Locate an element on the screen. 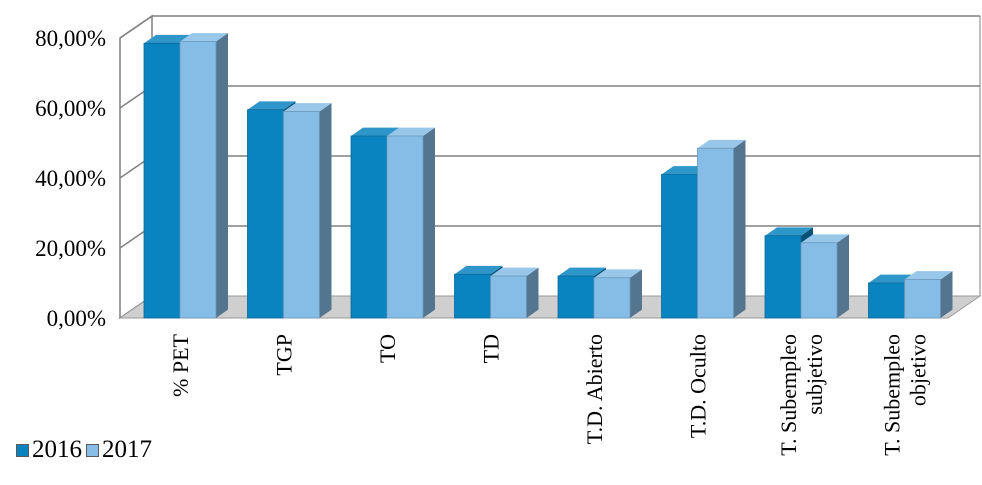  category-label-3: TD is located at coordinates (491, 348).